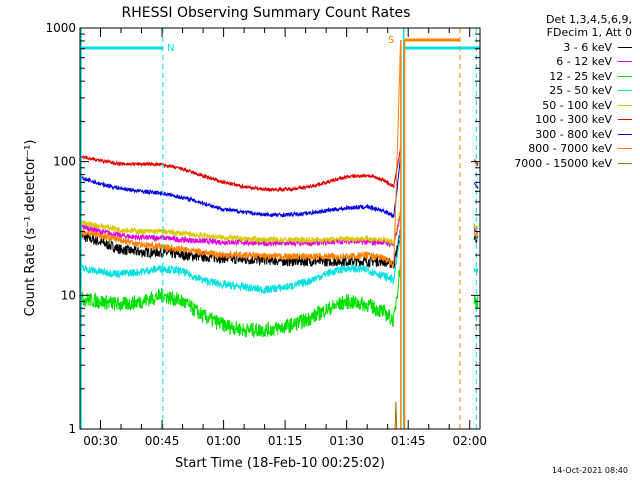  I want to click on legend-entry: 100 - 300 keV, so click(551, 120).